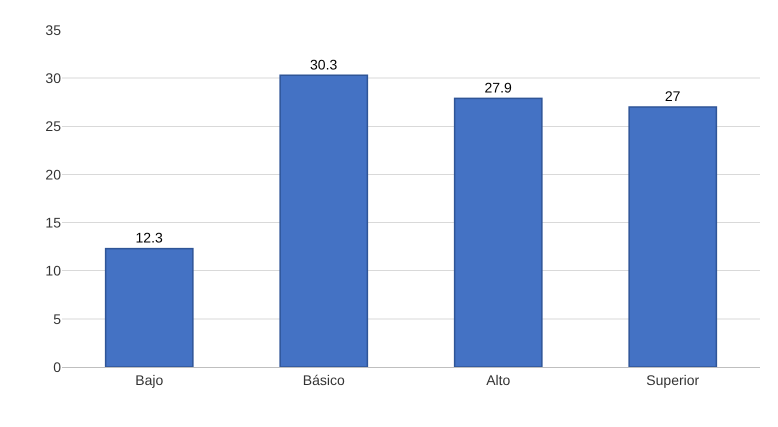  I want to click on data-label: 30.3, so click(324, 64).